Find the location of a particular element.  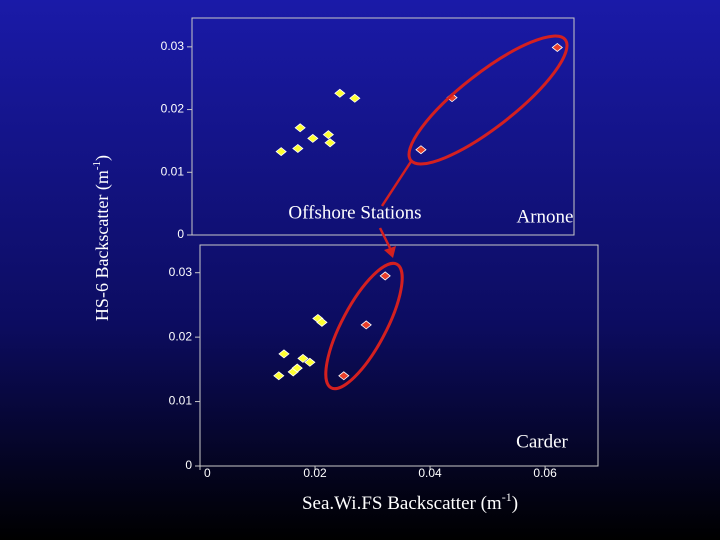

y-axis-title-sup: -1 is located at coordinates (97, 165).